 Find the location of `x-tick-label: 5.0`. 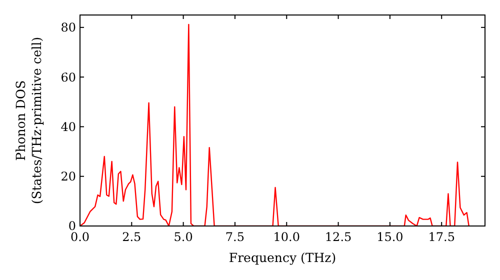

x-tick-label: 5.0 is located at coordinates (183, 237).